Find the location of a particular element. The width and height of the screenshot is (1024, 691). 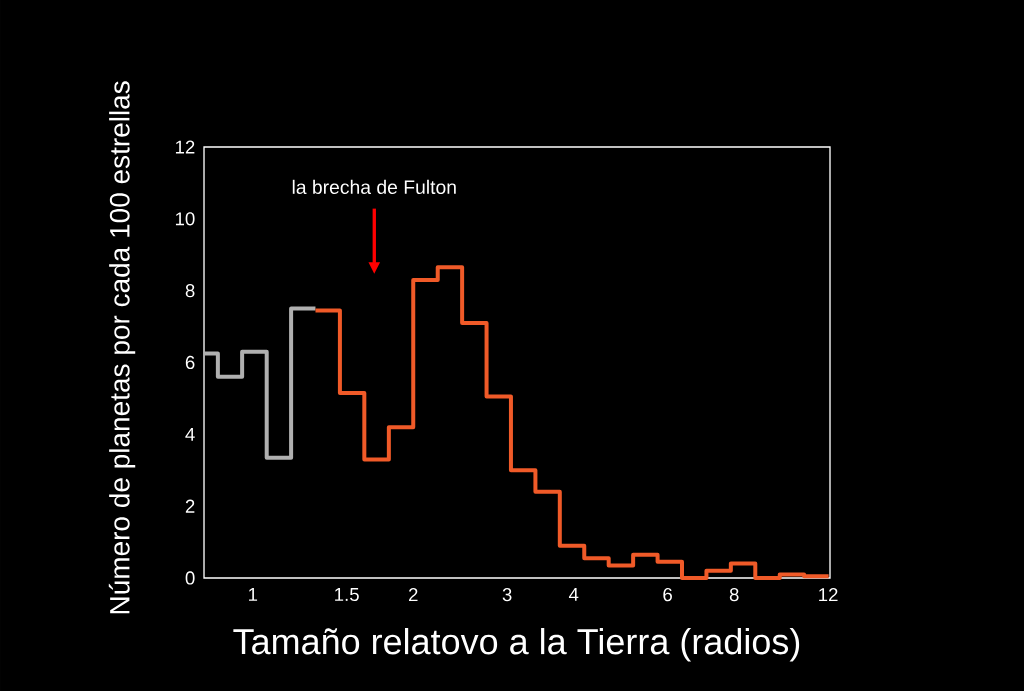

y-tick-label: 10 is located at coordinates (185, 219).